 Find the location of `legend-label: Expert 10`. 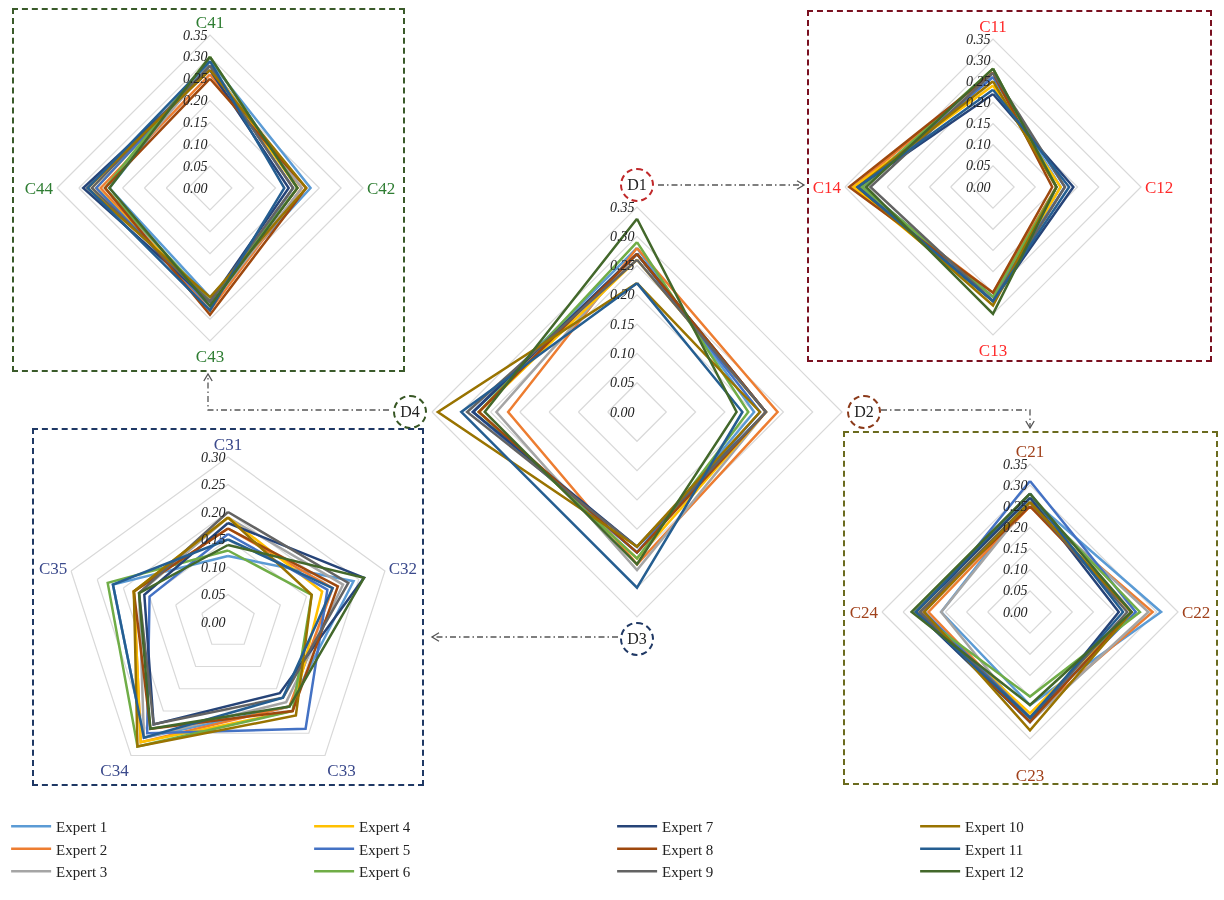

legend-label: Expert 10 is located at coordinates (994, 827).